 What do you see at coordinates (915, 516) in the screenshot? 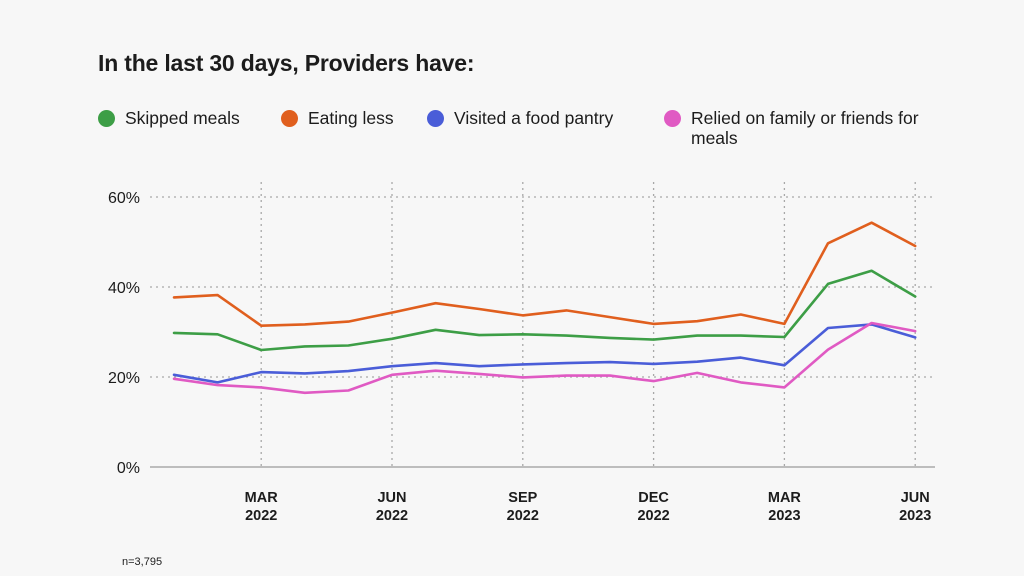
I see `x-tick-label-2023-06-year: 2023` at bounding box center [915, 516].